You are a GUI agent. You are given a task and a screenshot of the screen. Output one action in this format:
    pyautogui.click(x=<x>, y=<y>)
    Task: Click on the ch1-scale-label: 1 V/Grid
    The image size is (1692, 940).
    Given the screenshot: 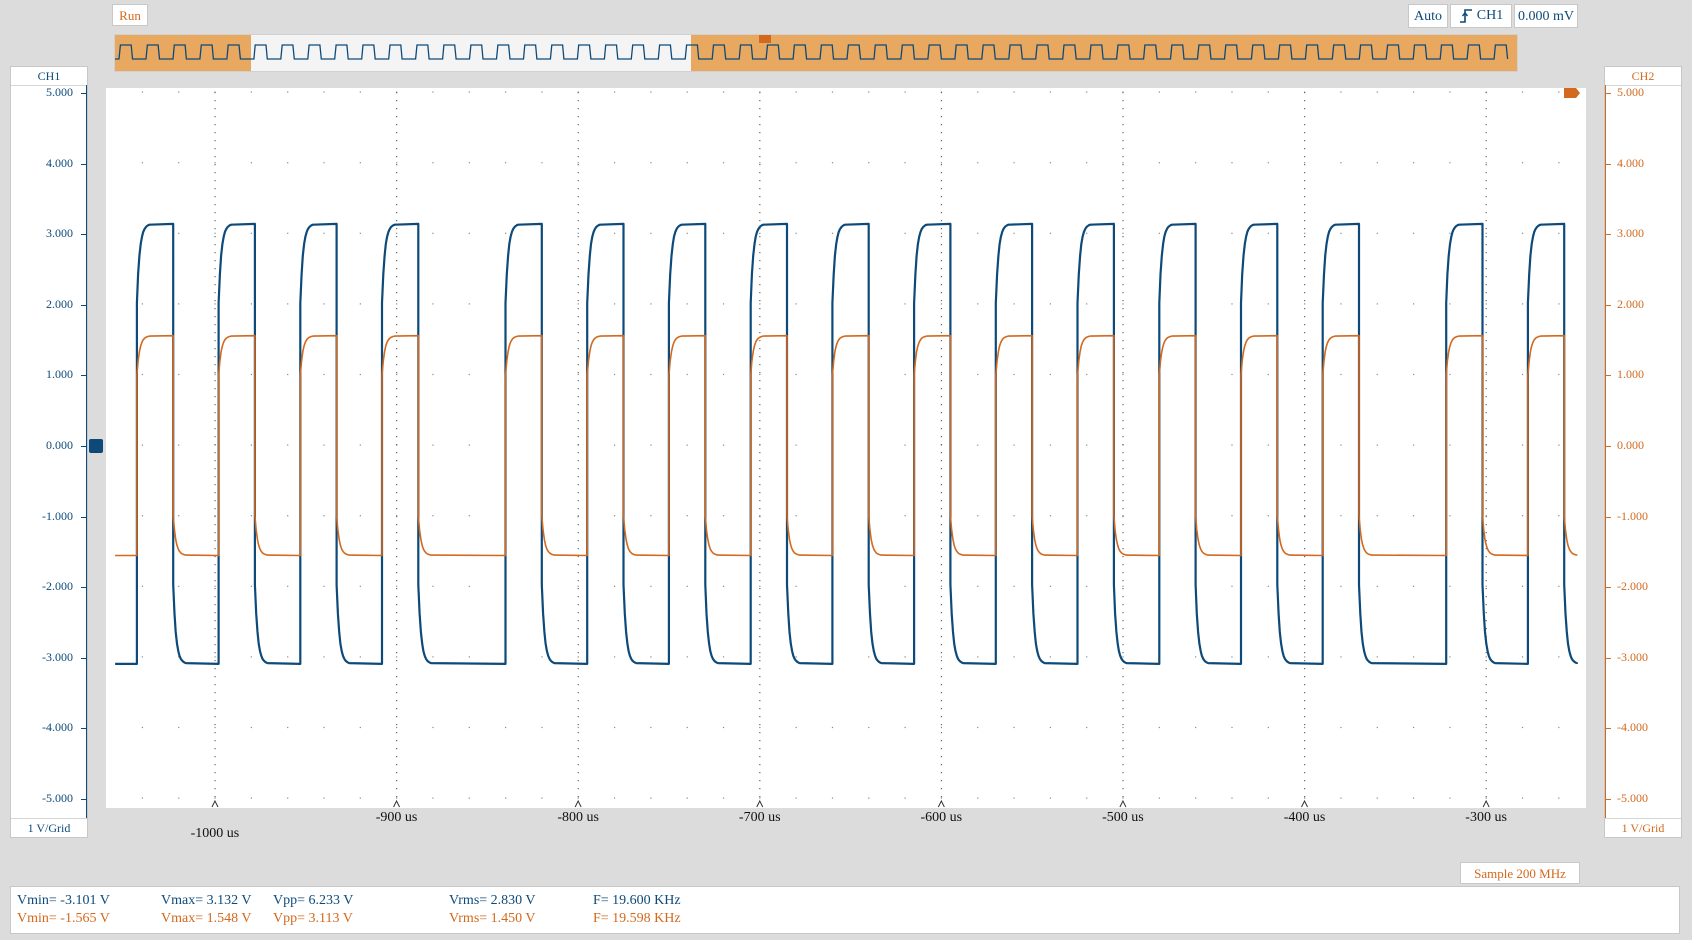 What is the action you would take?
    pyautogui.click(x=49, y=827)
    